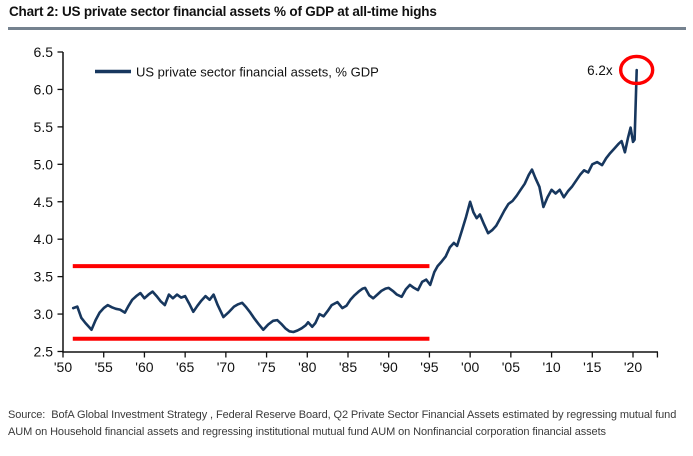  I want to click on y-axis-tick-label: 3.5, so click(44, 277).